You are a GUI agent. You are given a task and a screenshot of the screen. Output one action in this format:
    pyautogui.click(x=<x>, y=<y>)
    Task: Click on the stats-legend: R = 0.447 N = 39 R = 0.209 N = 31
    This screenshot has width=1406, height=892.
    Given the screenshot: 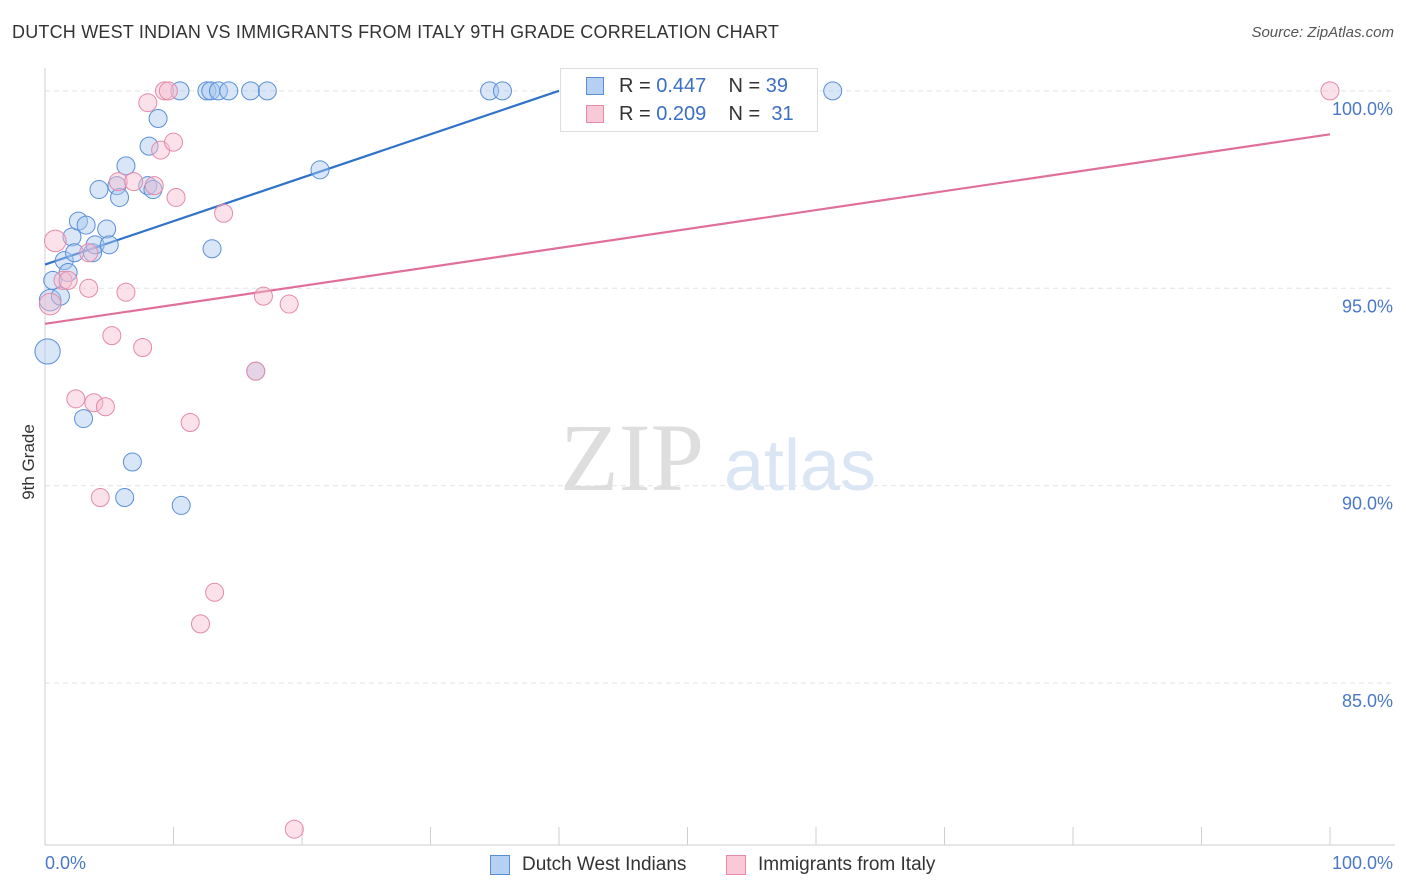 What is the action you would take?
    pyautogui.click(x=689, y=100)
    